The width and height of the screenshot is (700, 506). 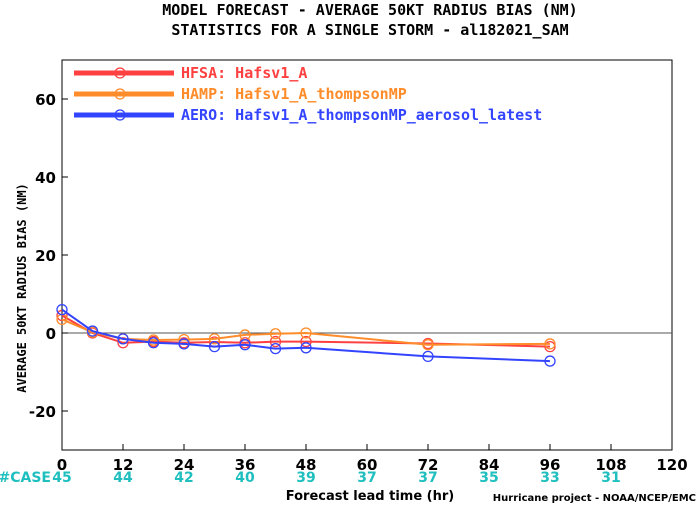 I want to click on x-tick-label: 48, so click(x=306, y=465).